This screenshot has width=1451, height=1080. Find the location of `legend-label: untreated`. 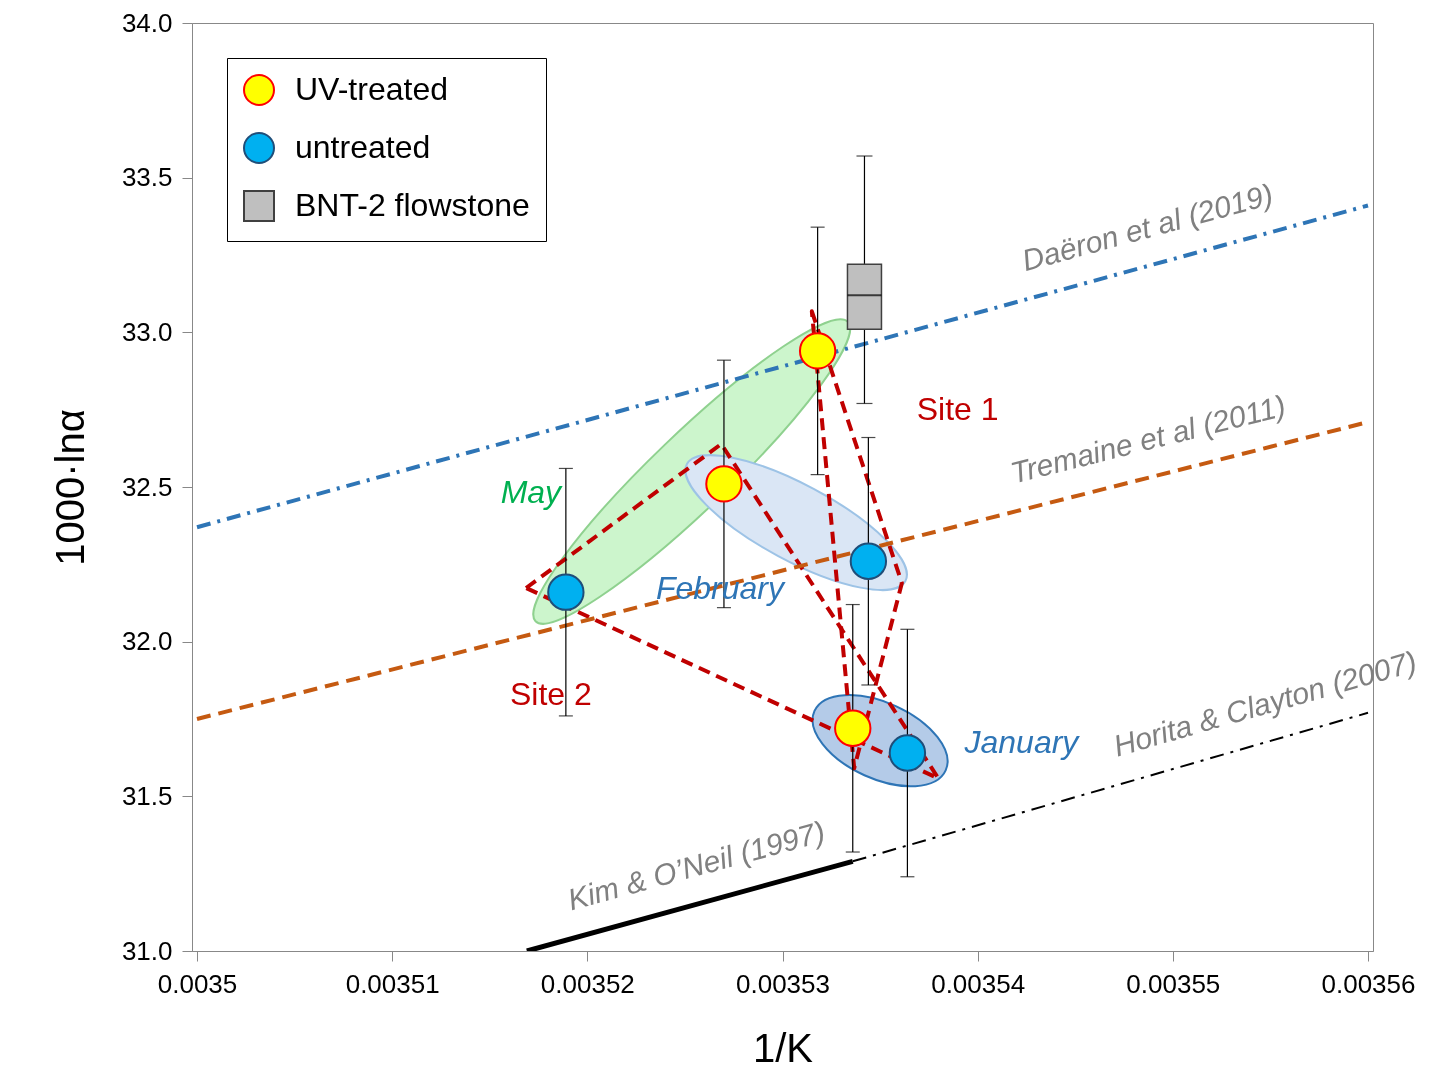

legend-label: untreated is located at coordinates (363, 147).